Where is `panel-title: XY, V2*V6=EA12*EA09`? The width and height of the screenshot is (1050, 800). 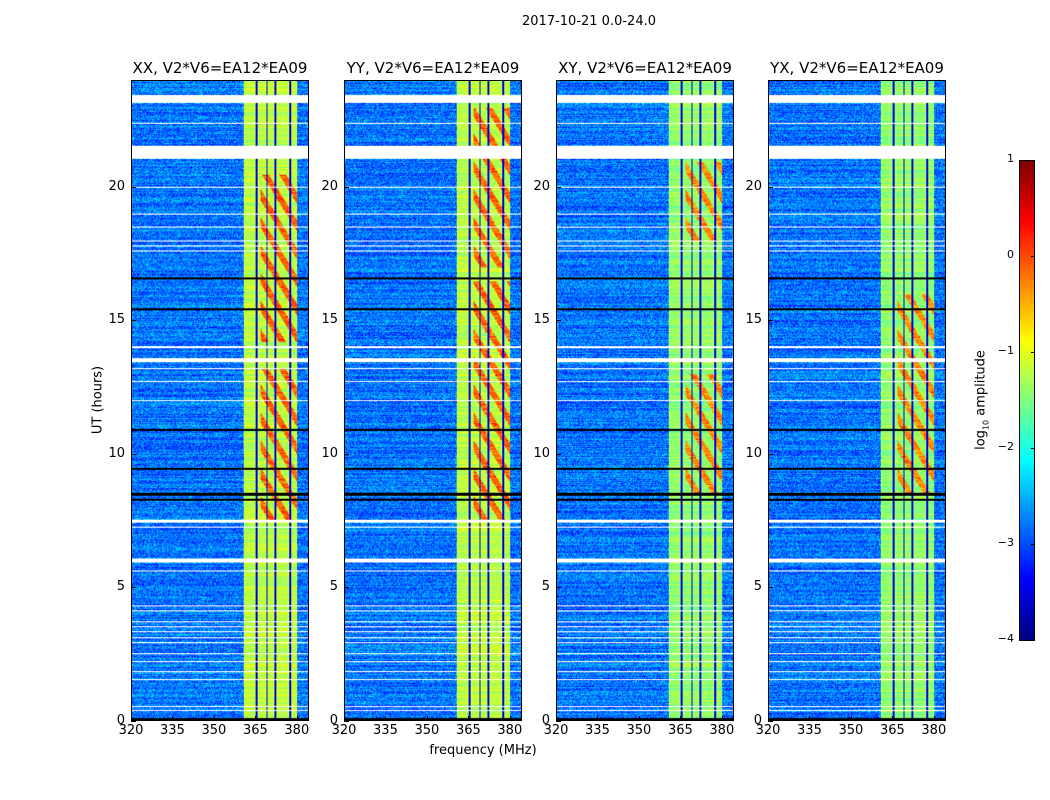
panel-title: XY, V2*V6=EA12*EA09 is located at coordinates (645, 68).